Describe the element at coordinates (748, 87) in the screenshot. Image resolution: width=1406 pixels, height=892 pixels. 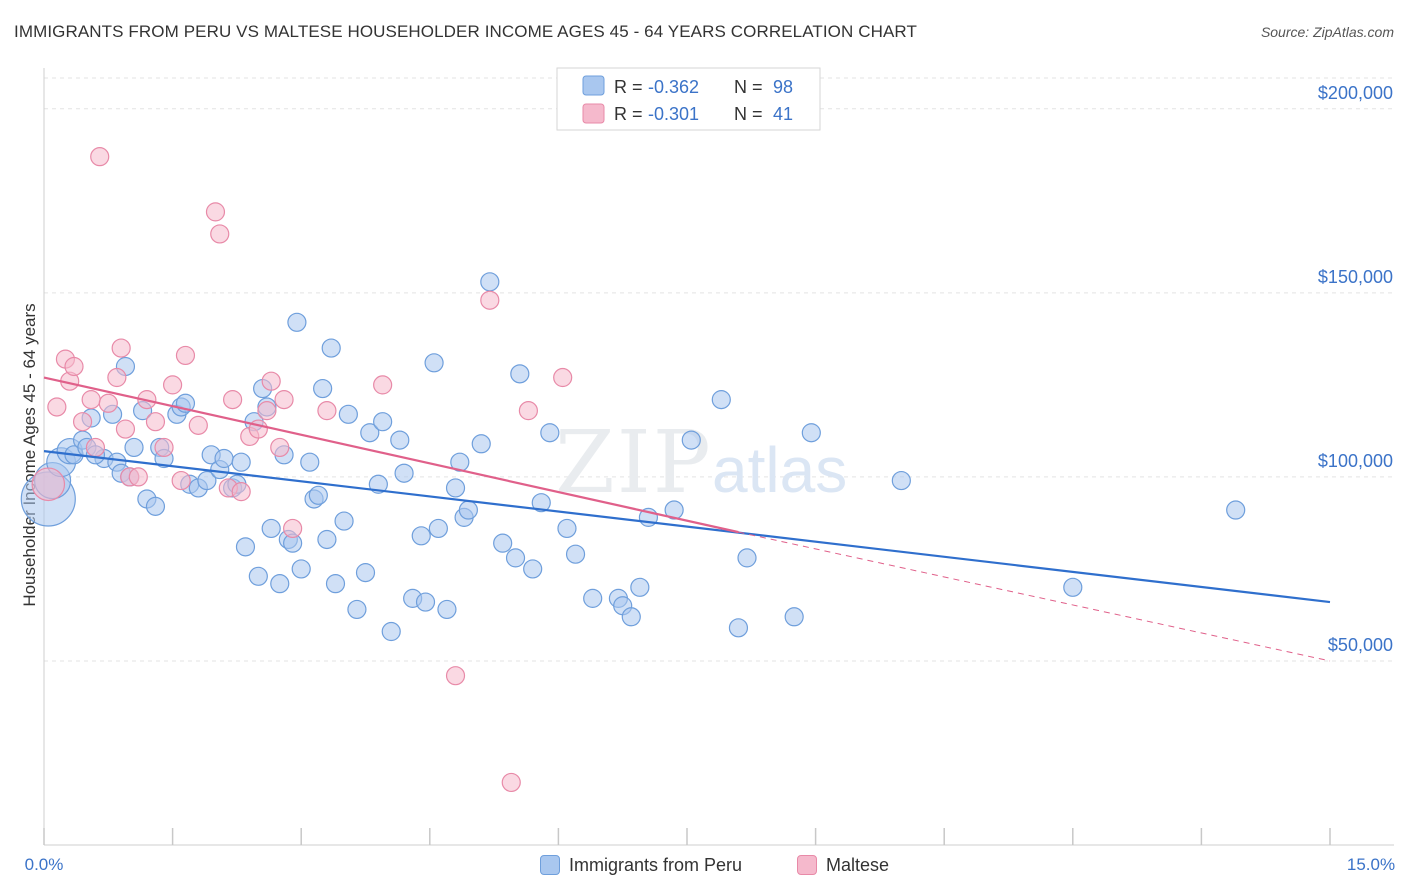
I see `legend-n-label-1: N =` at that location.